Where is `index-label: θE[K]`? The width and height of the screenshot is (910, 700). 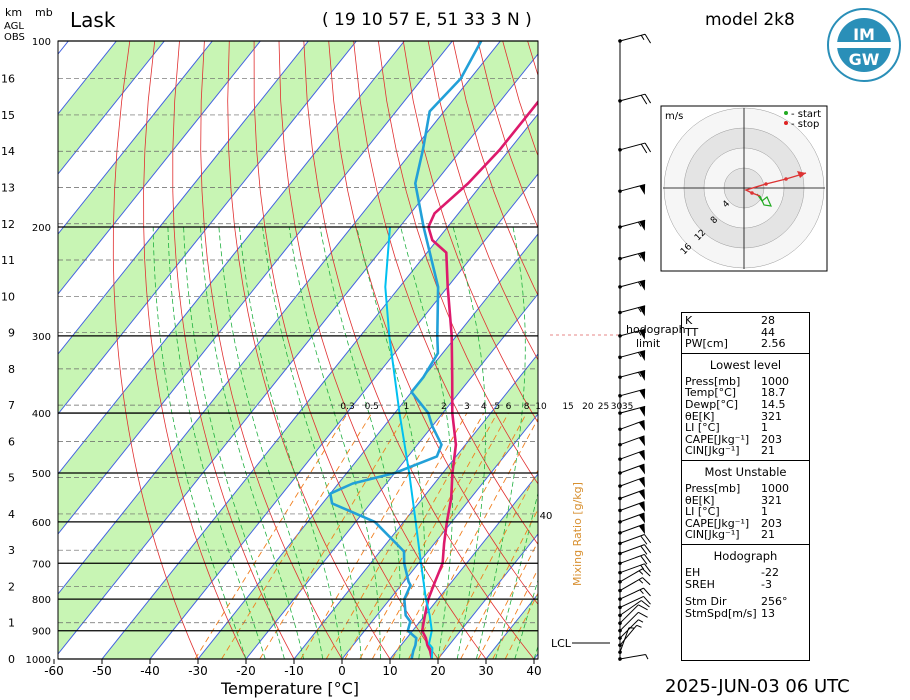
index-label: θE[K] is located at coordinates (700, 500).